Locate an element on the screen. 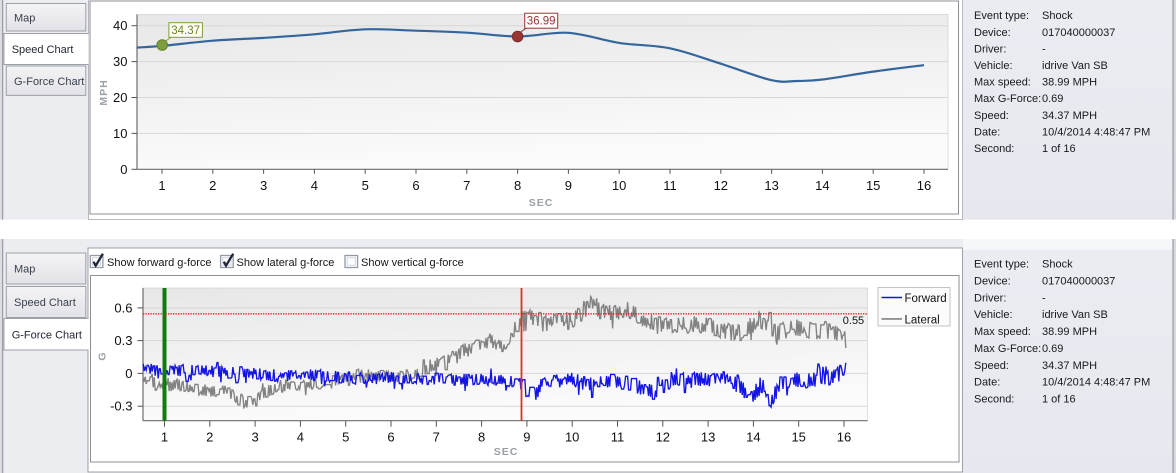 Image resolution: width=1176 pixels, height=473 pixels. svg-text: Lateral is located at coordinates (922, 320).